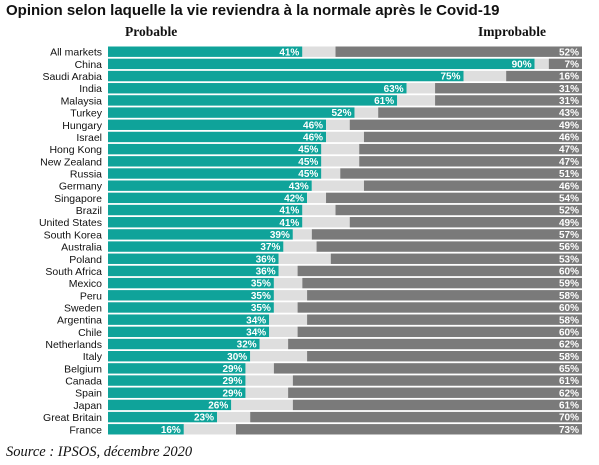 The height and width of the screenshot is (465, 599). I want to click on bar-improbable-brazil, so click(458, 210).